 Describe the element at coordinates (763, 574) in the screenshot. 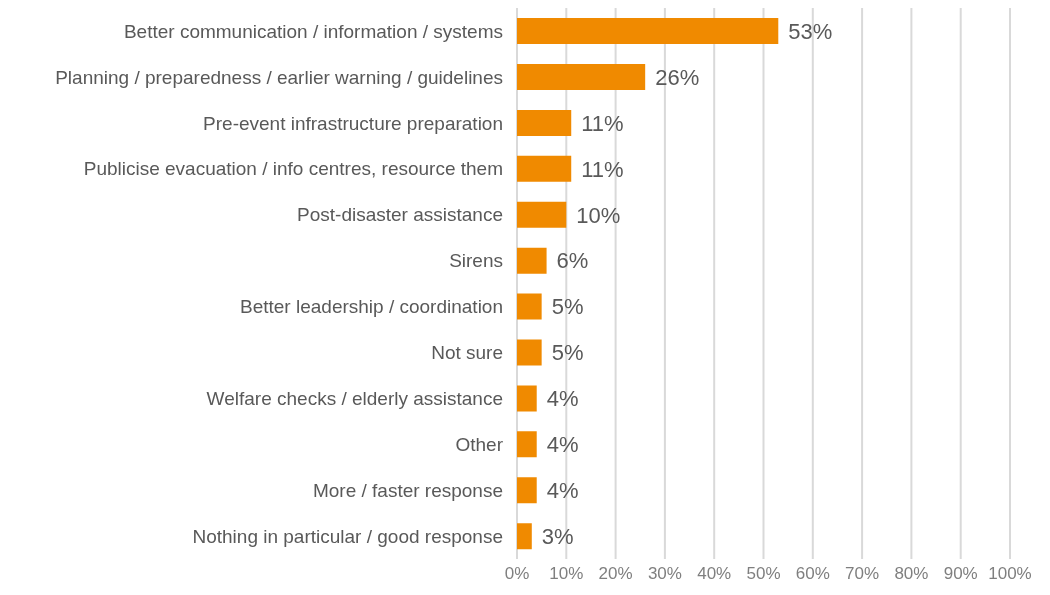

I see `x-tick-label: 50%` at that location.